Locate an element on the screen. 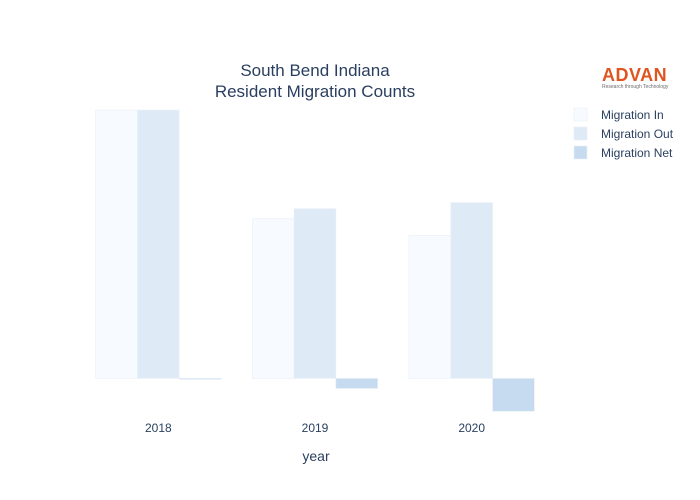  x-tick-label: 2019 is located at coordinates (315, 428).